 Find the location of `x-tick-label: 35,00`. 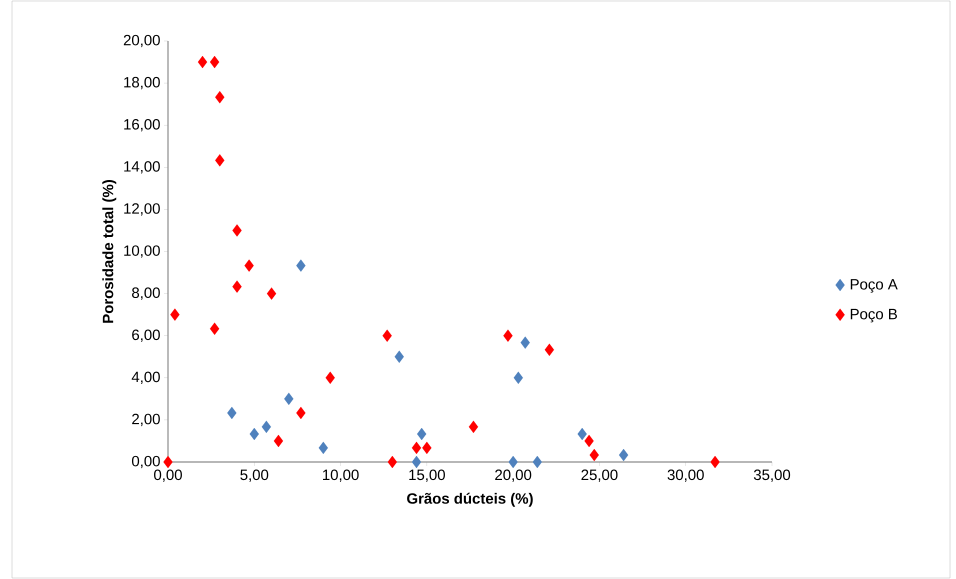

x-tick-label: 35,00 is located at coordinates (772, 476).